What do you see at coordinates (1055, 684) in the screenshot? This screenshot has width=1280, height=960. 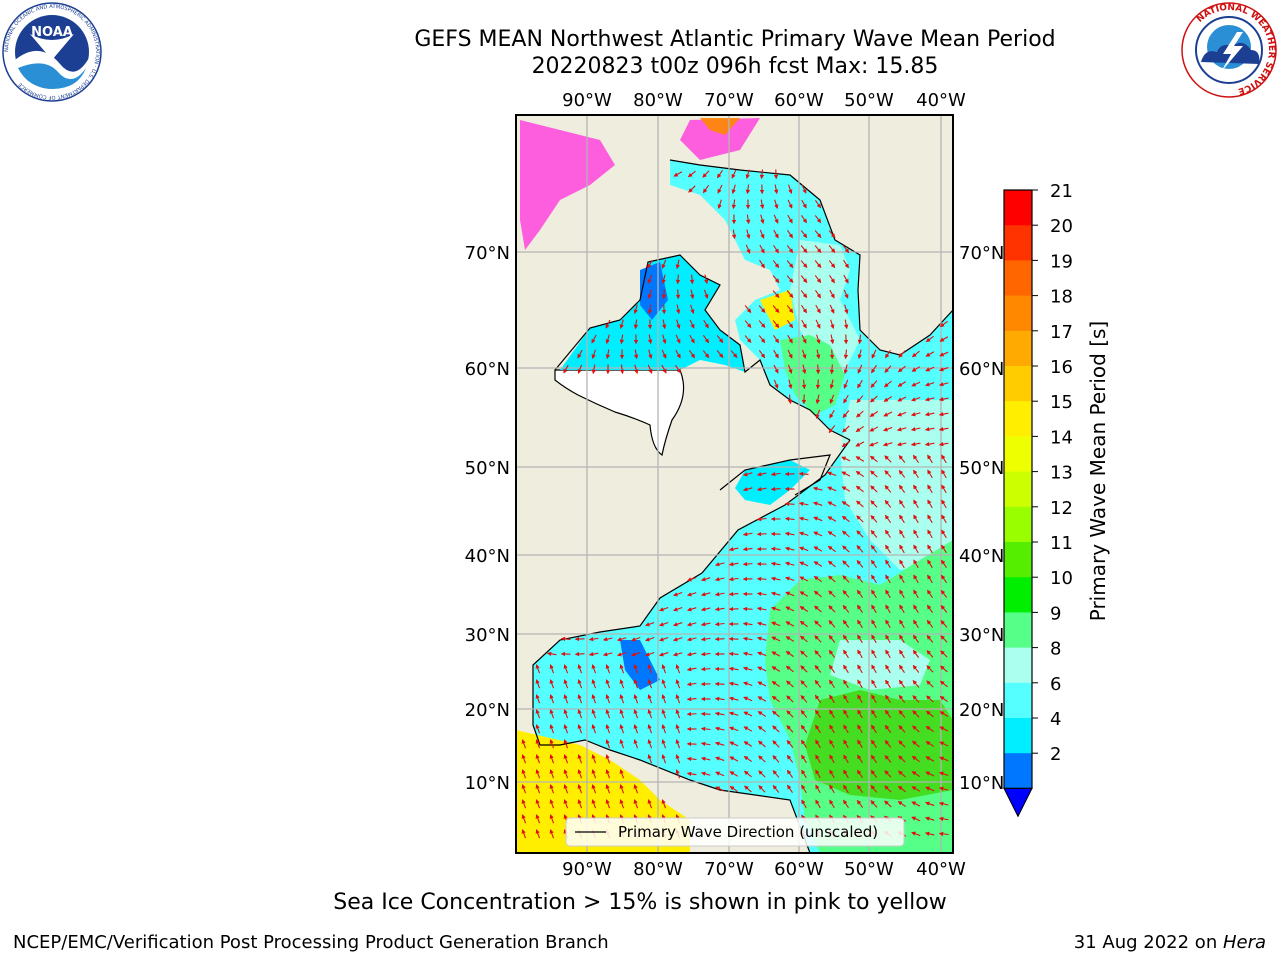 I see `colorbar-tick-label: 6` at bounding box center [1055, 684].